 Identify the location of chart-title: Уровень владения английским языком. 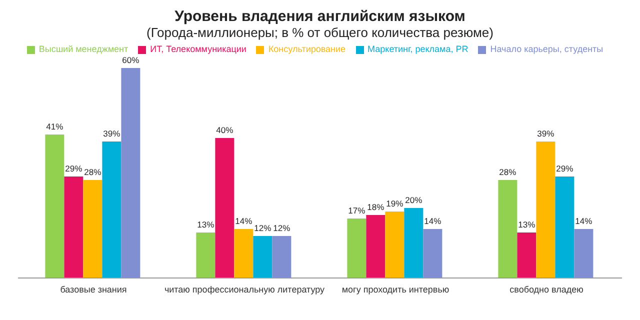
(320, 16).